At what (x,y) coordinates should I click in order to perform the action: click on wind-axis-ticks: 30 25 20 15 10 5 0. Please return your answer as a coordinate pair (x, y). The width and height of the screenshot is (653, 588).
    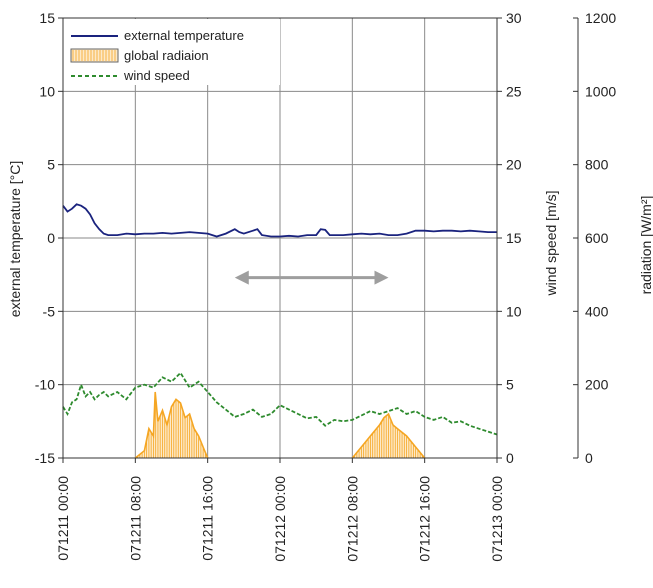
    Looking at the image, I should click on (509, 238).